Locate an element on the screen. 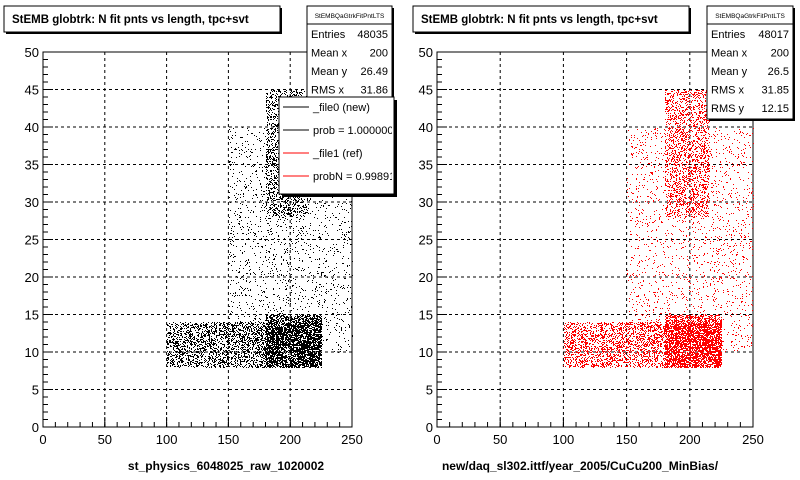 The width and height of the screenshot is (800, 480). stats-value: 26.49 is located at coordinates (374, 72).